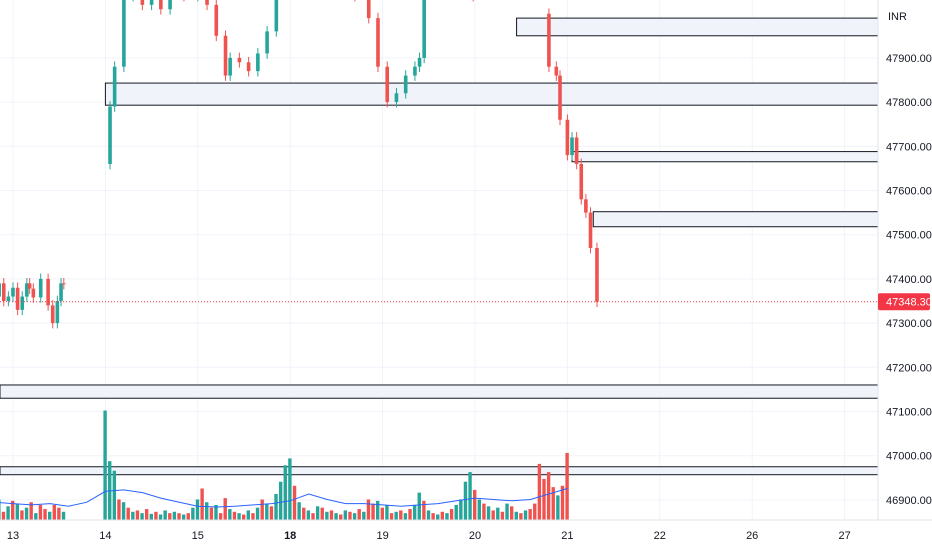 Image resolution: width=932 pixels, height=550 pixels. I want to click on price-tick-label: 46900.00, so click(909, 501).